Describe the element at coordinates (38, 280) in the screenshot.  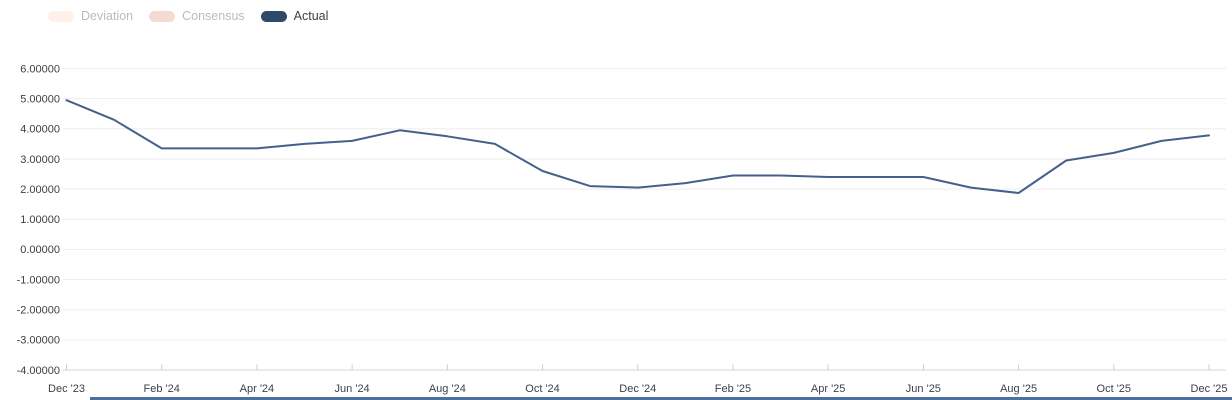
I see `y-tick-label: -1.00000` at that location.